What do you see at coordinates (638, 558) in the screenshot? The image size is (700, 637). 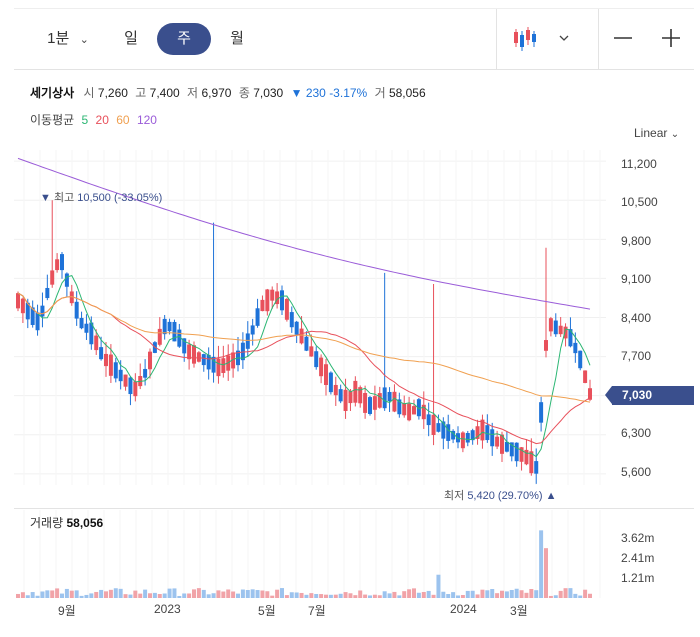 I see `volume-tick: 2.41m` at bounding box center [638, 558].